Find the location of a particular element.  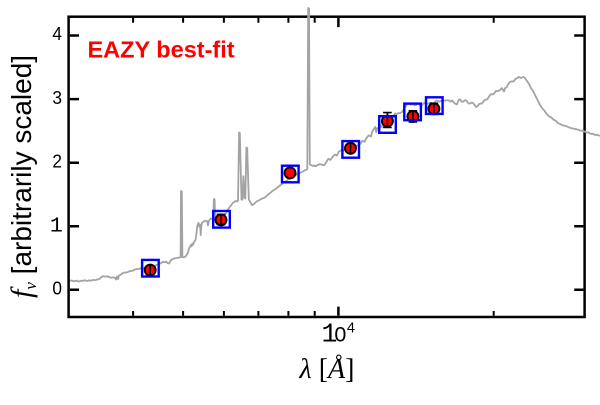

svg-text: 0 is located at coordinates (57, 288).